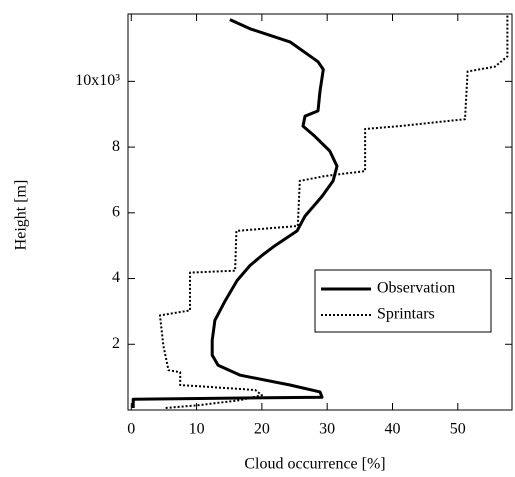 This screenshot has height=477, width=515. I want to click on x-tick-label: 0, so click(131, 429).